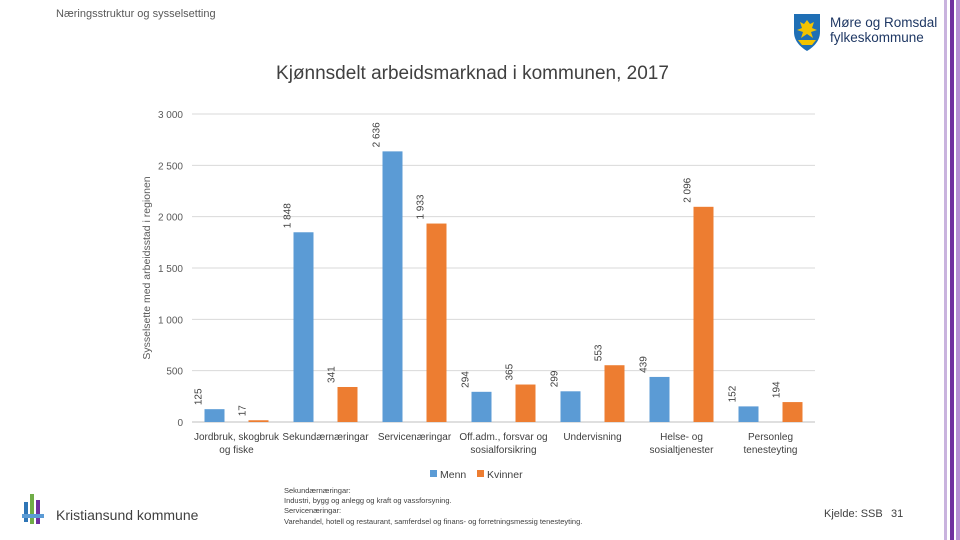 The image size is (960, 540). Describe the element at coordinates (681, 437) in the screenshot. I see `x-tick-label: Helse- og` at that location.